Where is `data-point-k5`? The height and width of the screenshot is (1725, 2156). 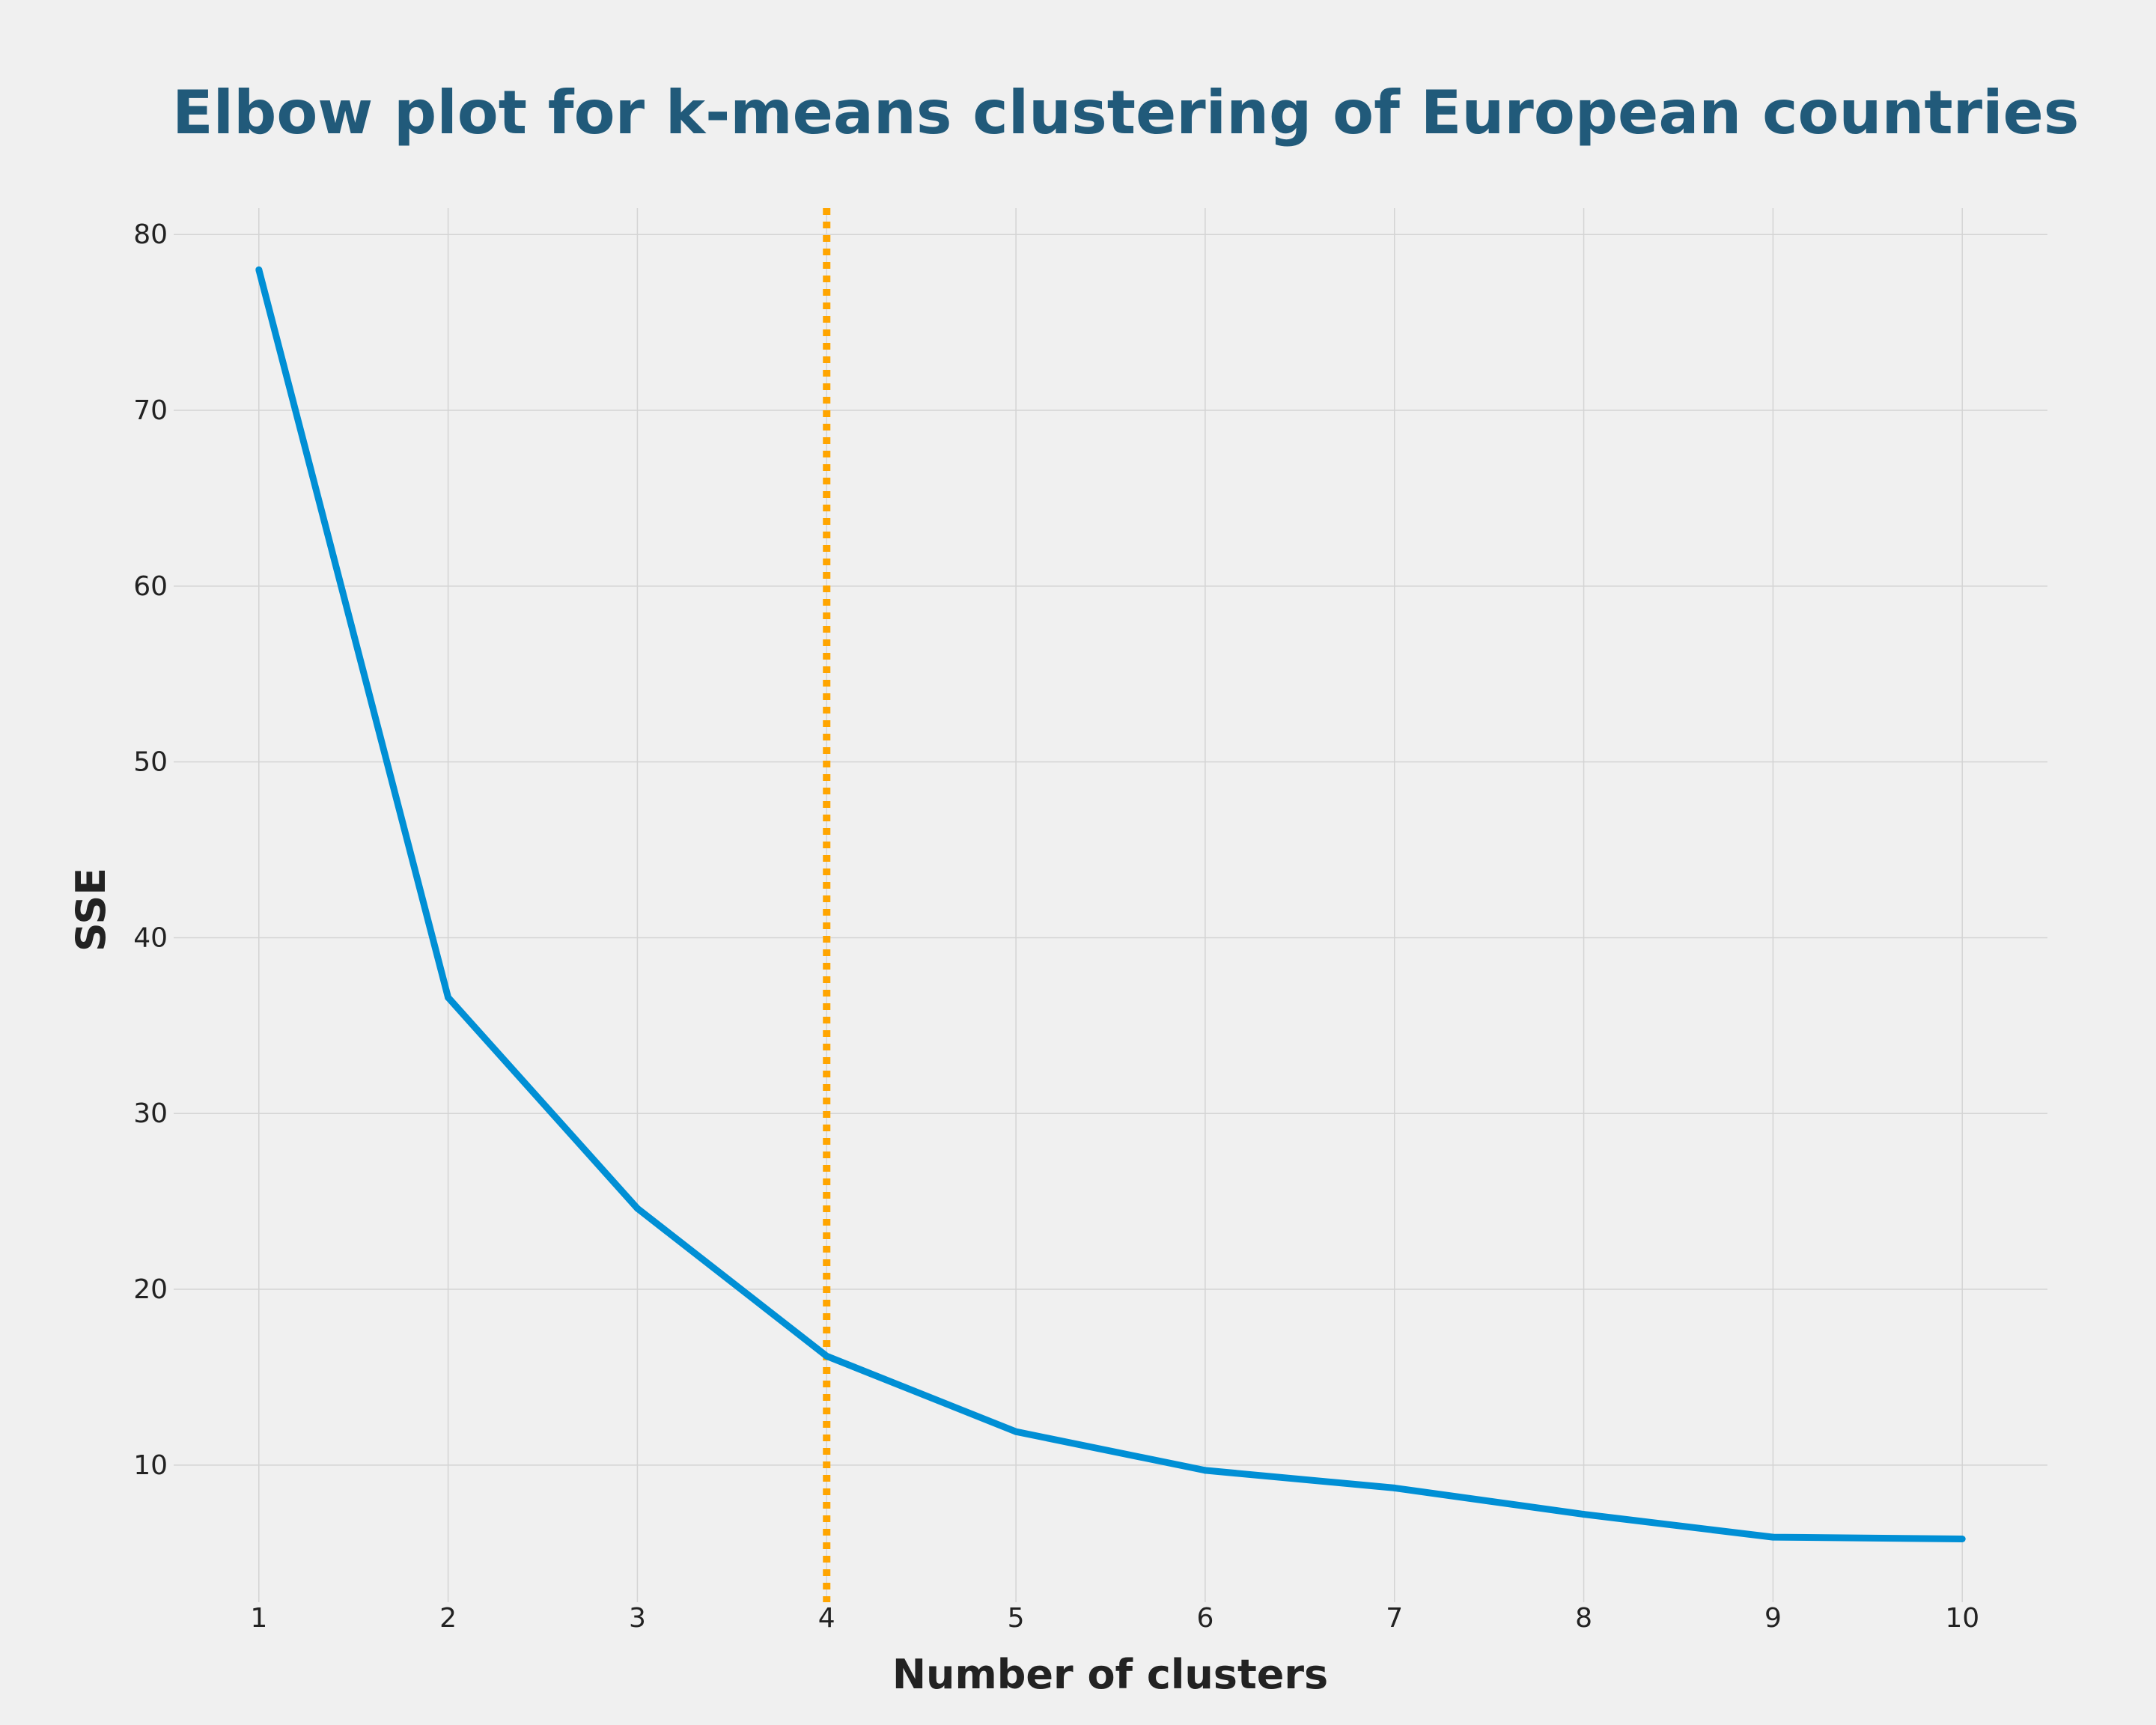 data-point-k5 is located at coordinates (1016, 1431).